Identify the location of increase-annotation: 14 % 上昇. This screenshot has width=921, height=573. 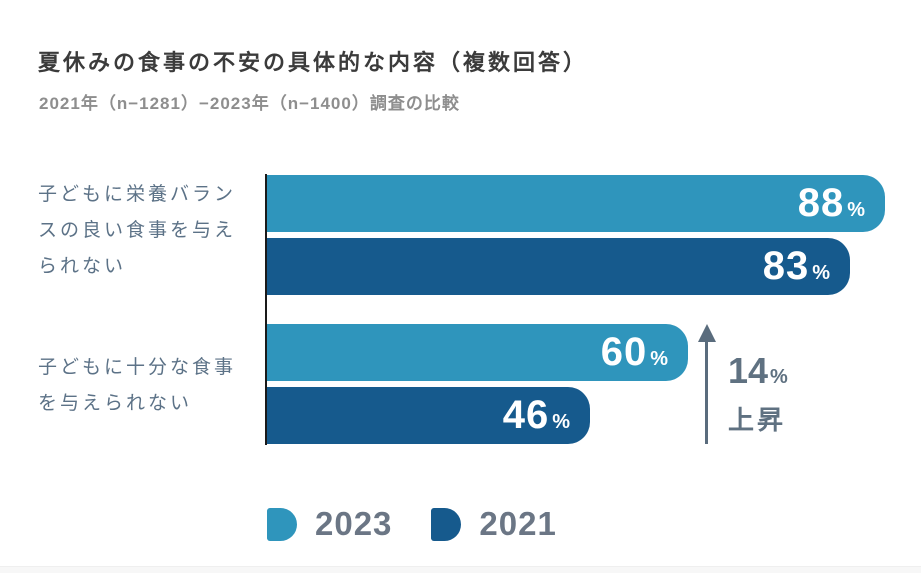
(758, 393).